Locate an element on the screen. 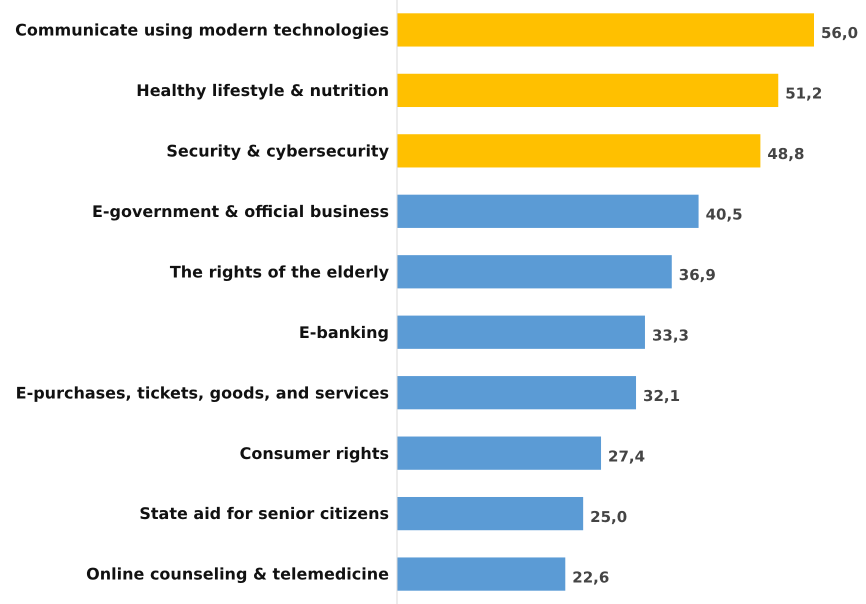 The height and width of the screenshot is (604, 866). data-label: 22,6 is located at coordinates (591, 577).